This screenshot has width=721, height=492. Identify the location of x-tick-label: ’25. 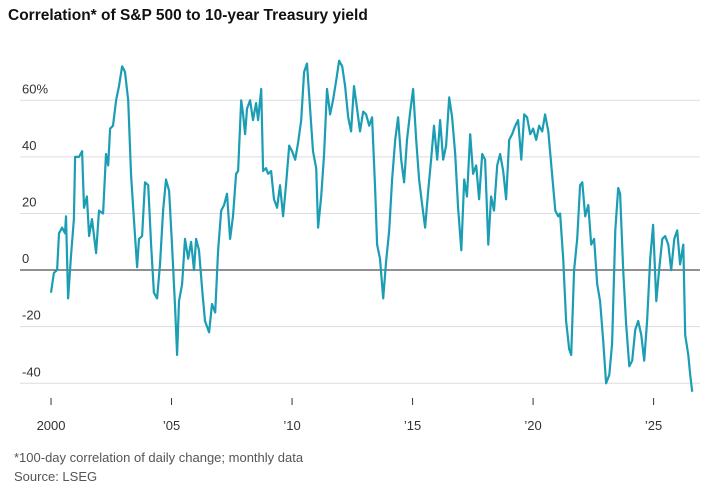
(653, 425).